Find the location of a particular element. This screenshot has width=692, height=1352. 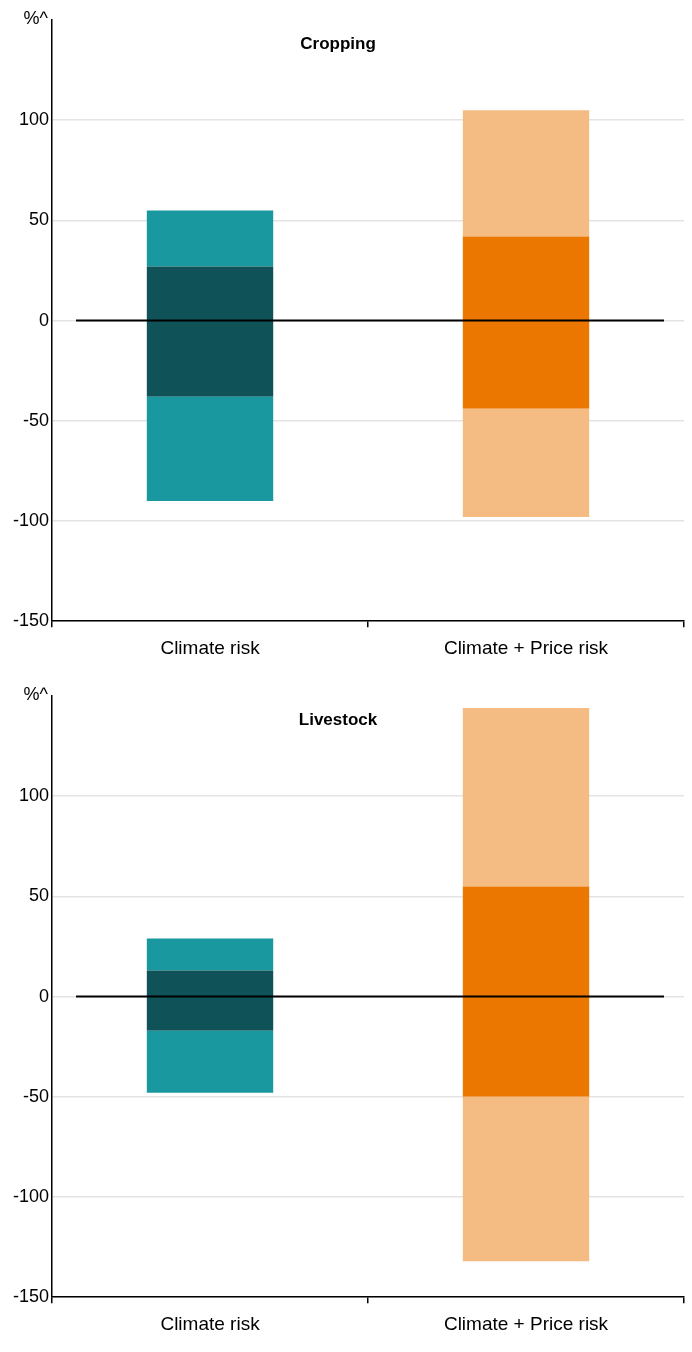

text: Cropping is located at coordinates (338, 44).